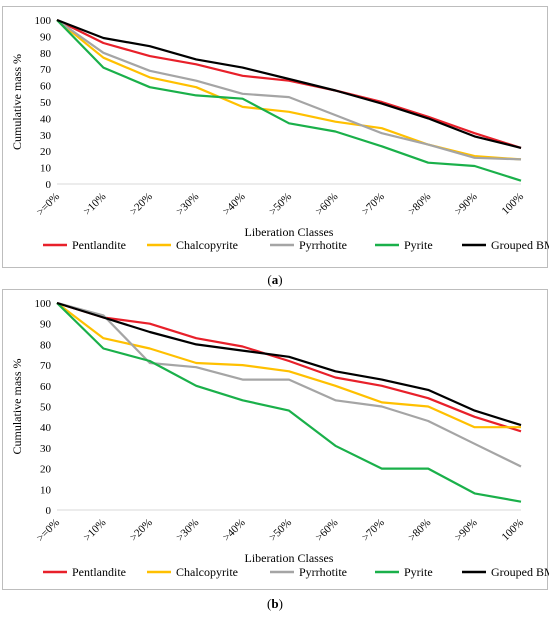 This screenshot has width=550, height=620. I want to click on caption-b: (b), so click(275, 603).